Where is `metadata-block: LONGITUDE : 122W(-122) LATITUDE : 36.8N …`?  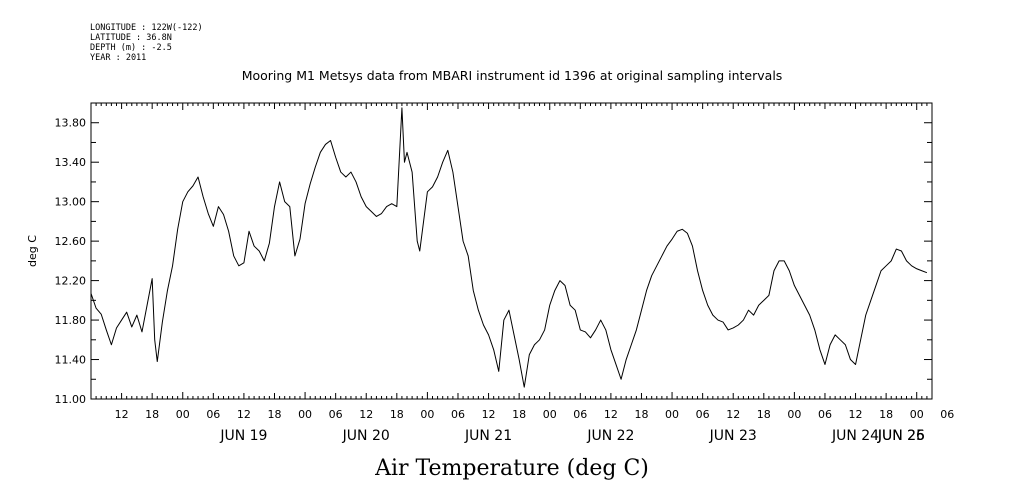 metadata-block: LONGITUDE : 122W(-122) LATITUDE : 36.8N … is located at coordinates (146, 43).